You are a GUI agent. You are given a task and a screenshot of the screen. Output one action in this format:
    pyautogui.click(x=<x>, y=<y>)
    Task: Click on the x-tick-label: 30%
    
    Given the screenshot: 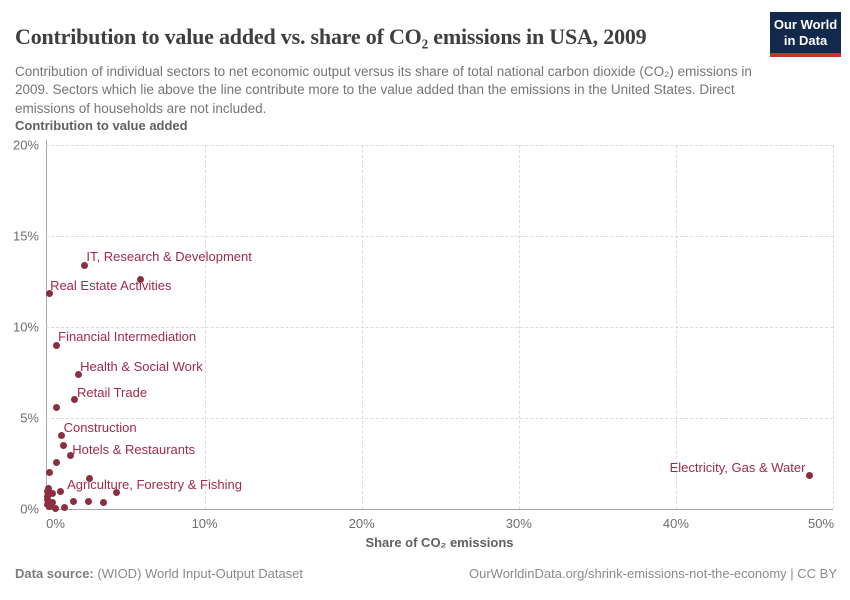 What is the action you would take?
    pyautogui.click(x=518, y=523)
    